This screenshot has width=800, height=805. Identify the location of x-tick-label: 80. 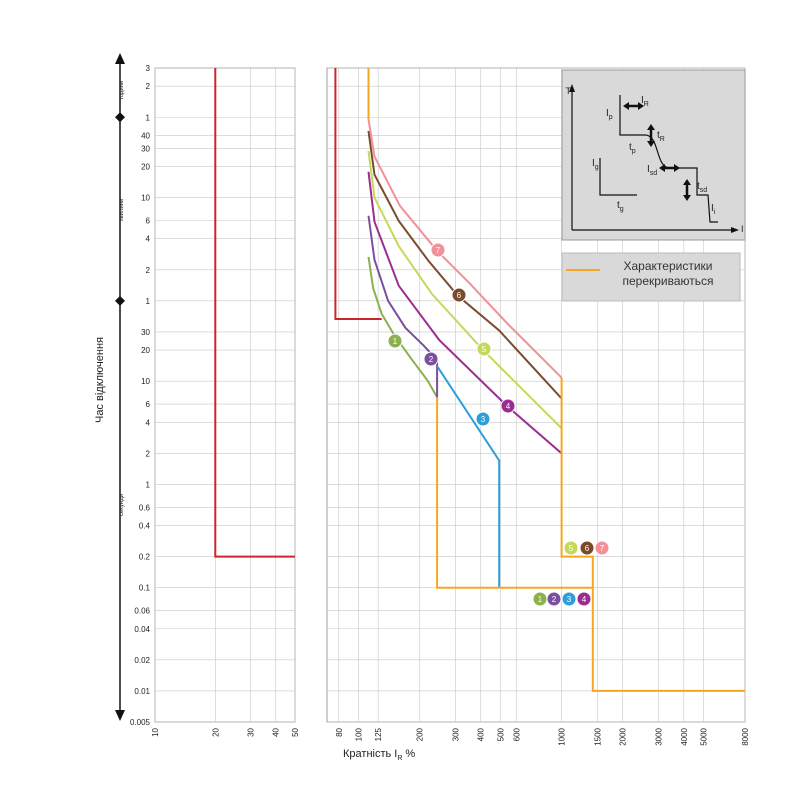
(339, 731).